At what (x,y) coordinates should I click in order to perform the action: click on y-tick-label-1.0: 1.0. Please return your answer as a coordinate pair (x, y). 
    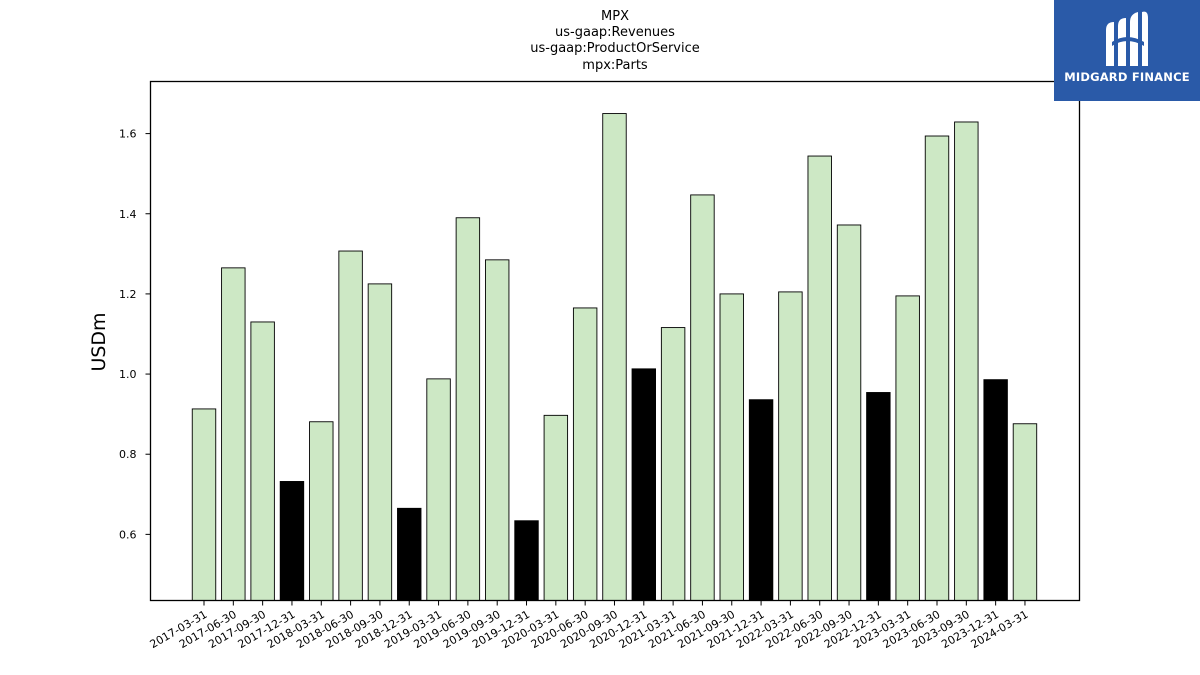
    Looking at the image, I should click on (128, 374).